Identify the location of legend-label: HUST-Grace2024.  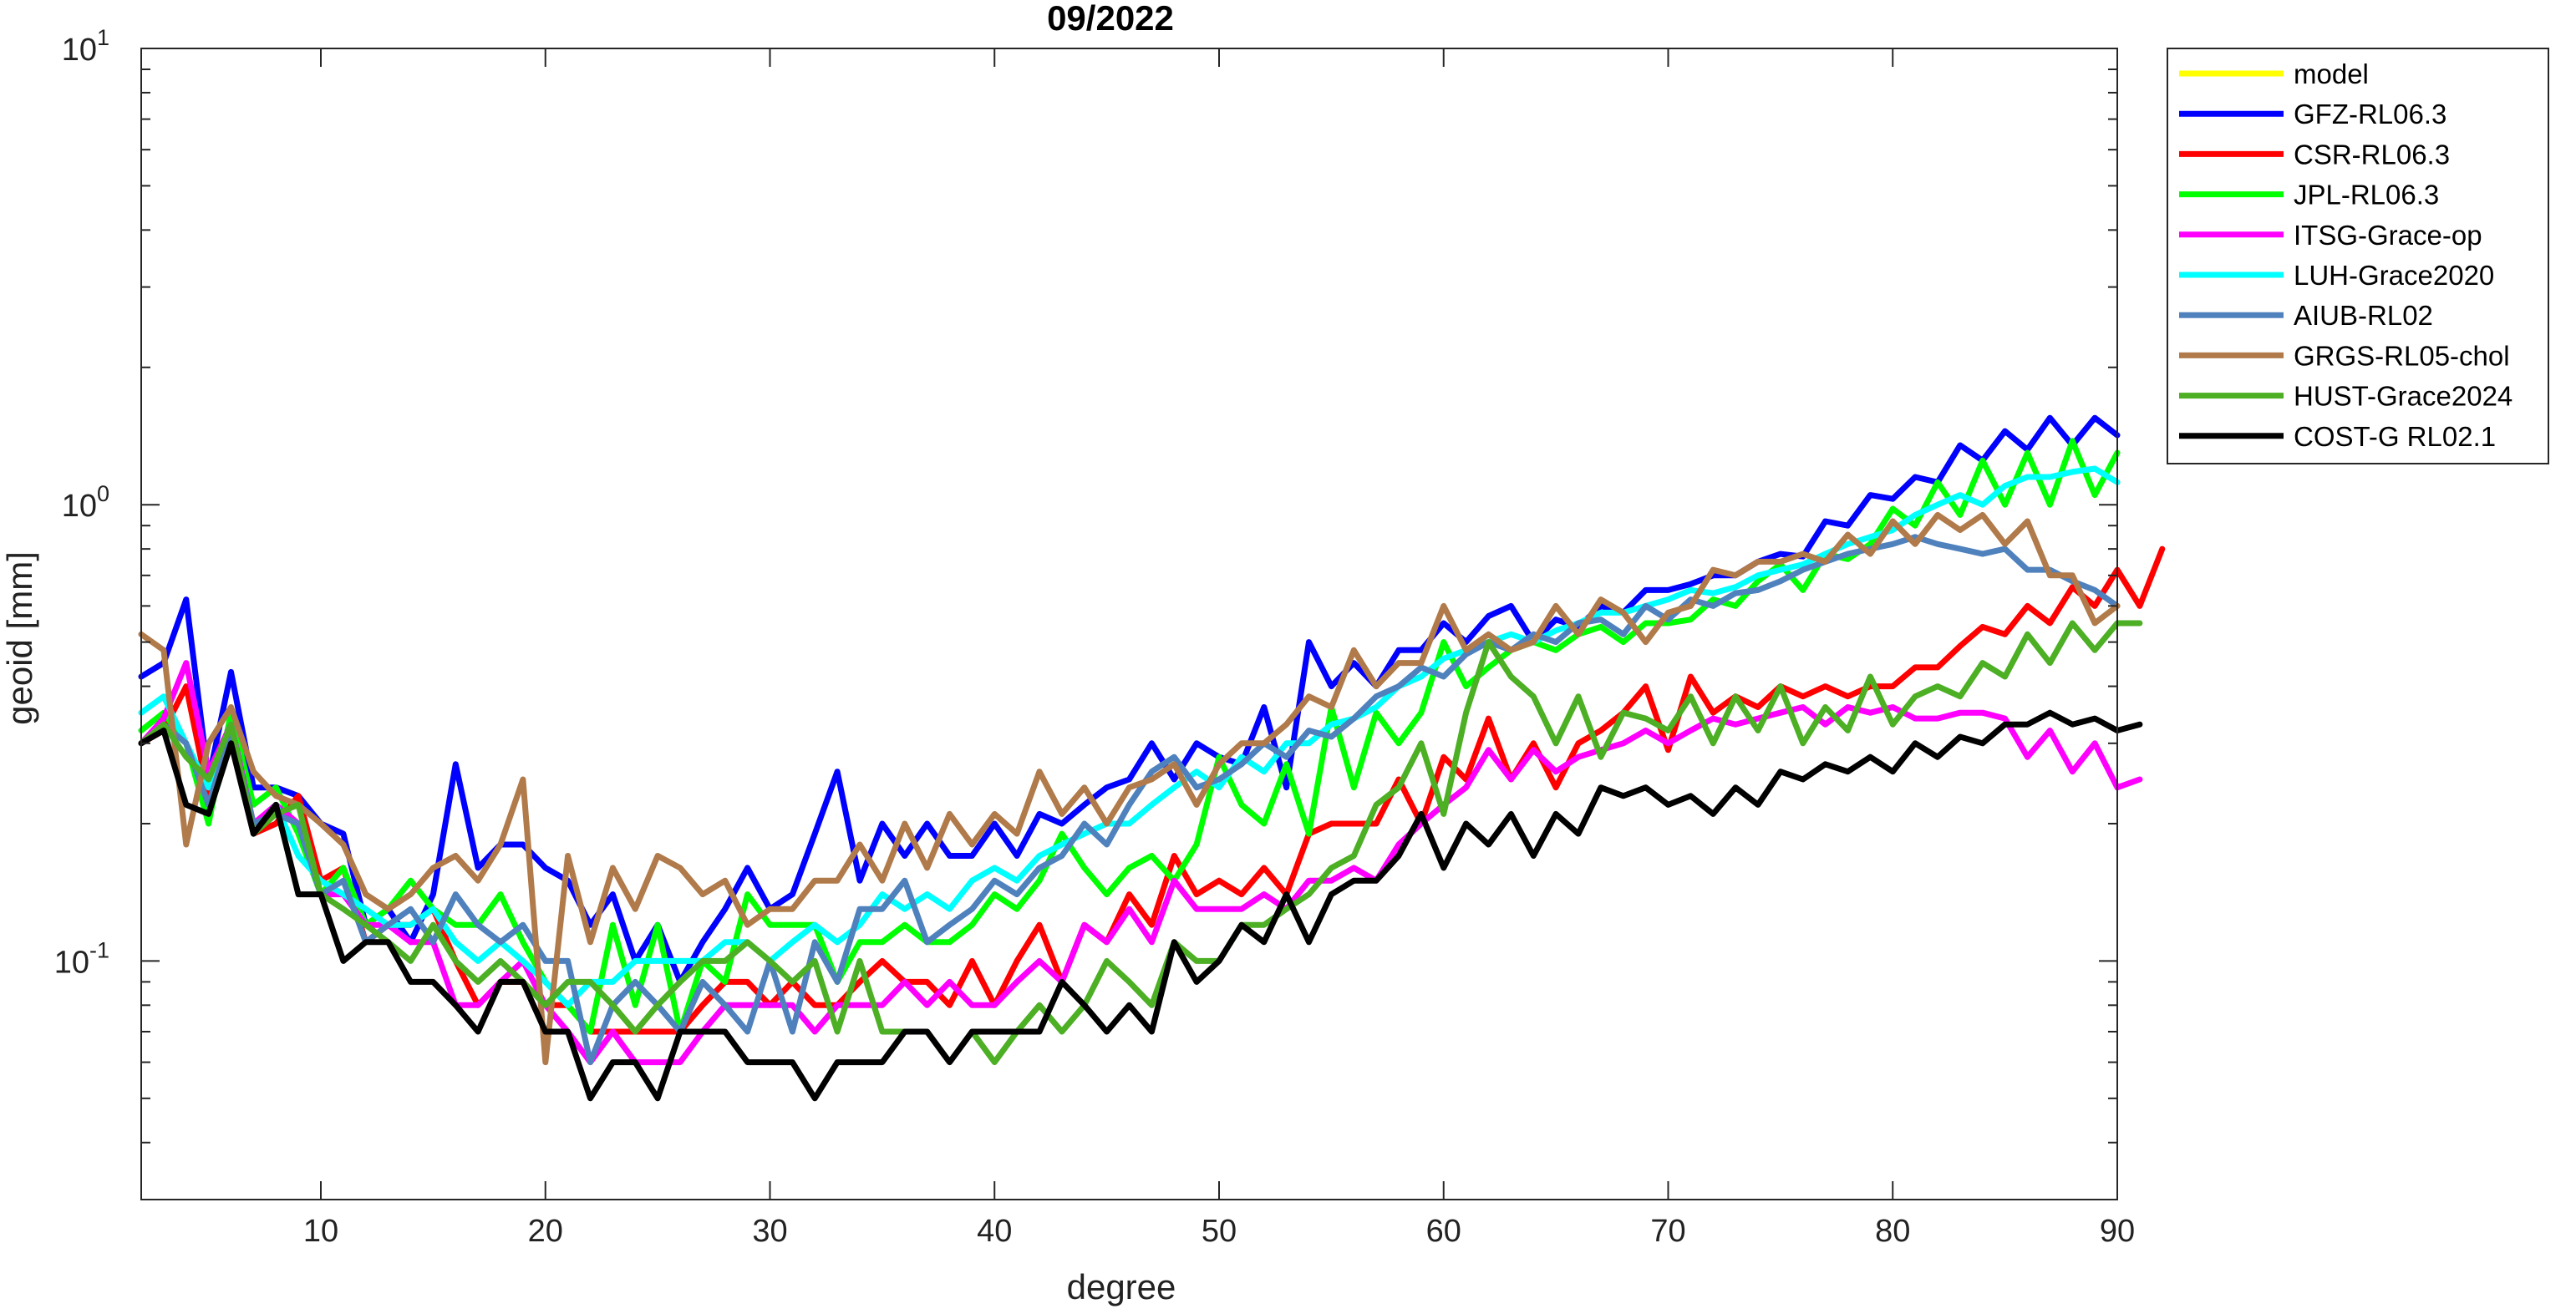
(2403, 396).